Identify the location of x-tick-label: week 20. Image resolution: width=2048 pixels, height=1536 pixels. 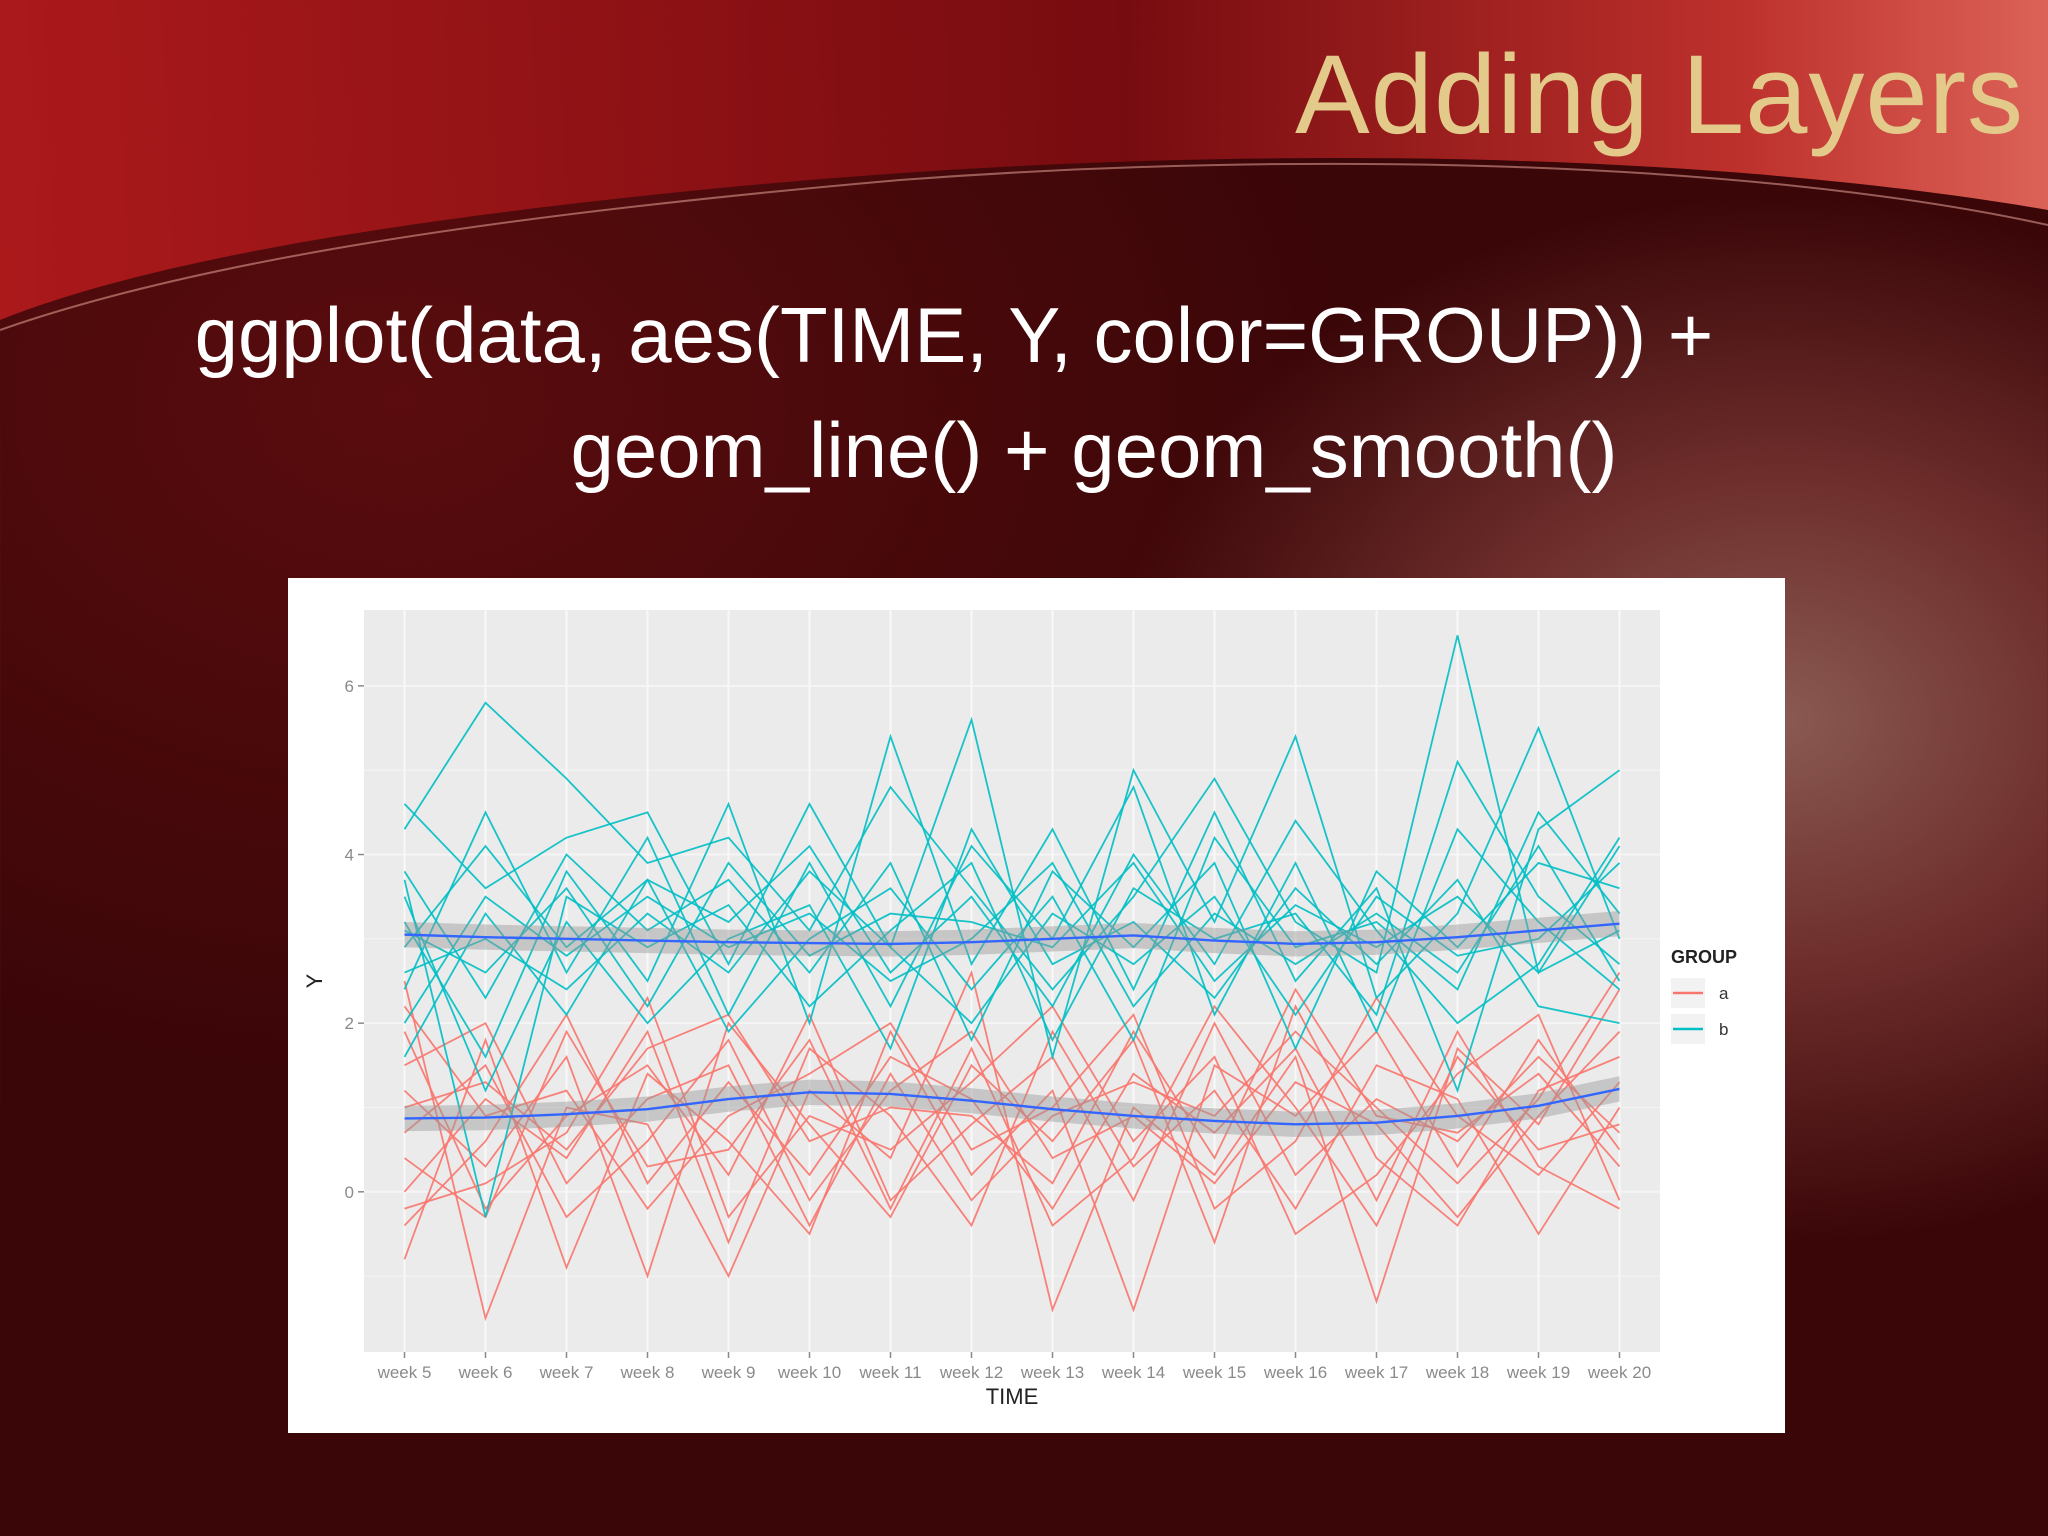
(1619, 1372).